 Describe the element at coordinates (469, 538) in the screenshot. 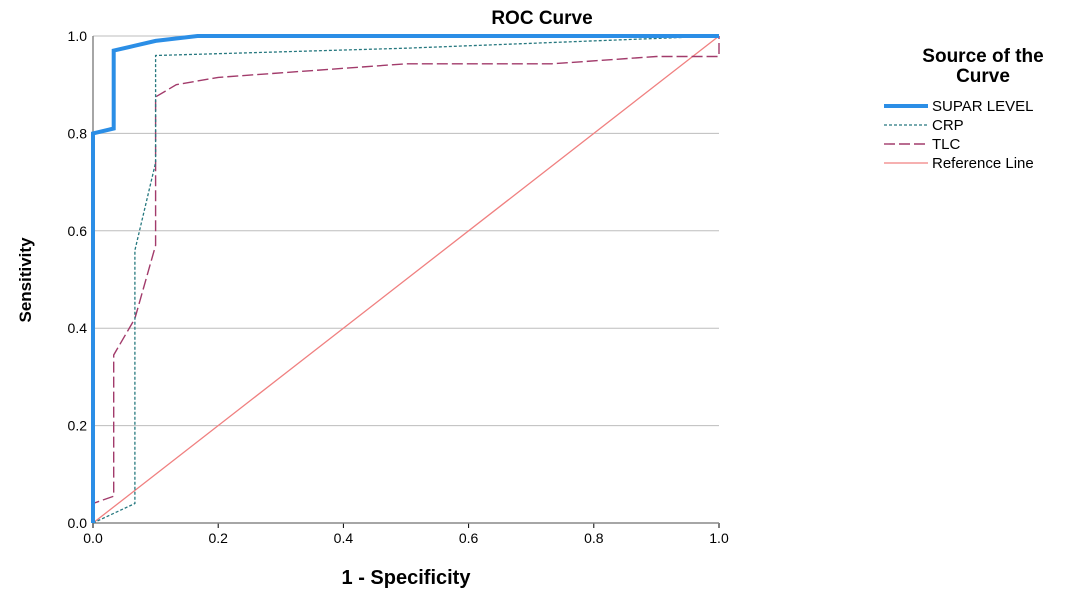

I see `x-tick-label: 0.6` at that location.